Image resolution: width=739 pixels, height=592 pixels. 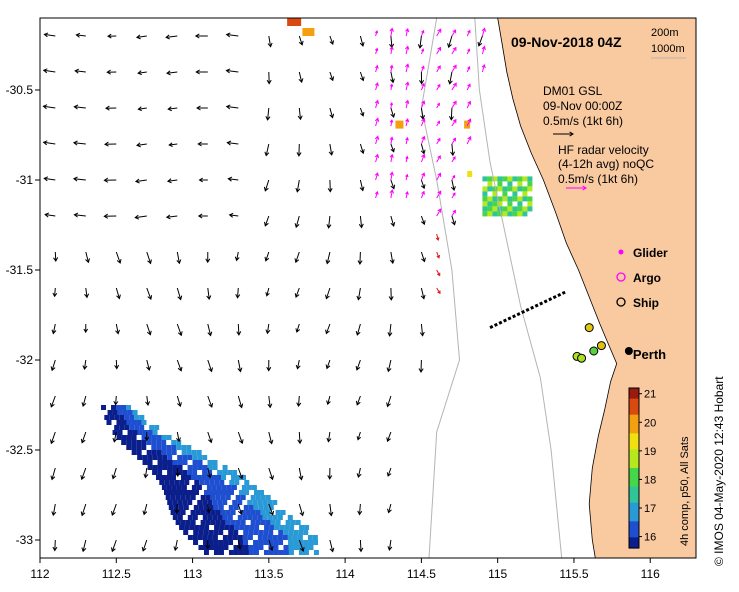 I want to click on colorbar-tick-label: 20, so click(x=650, y=423).